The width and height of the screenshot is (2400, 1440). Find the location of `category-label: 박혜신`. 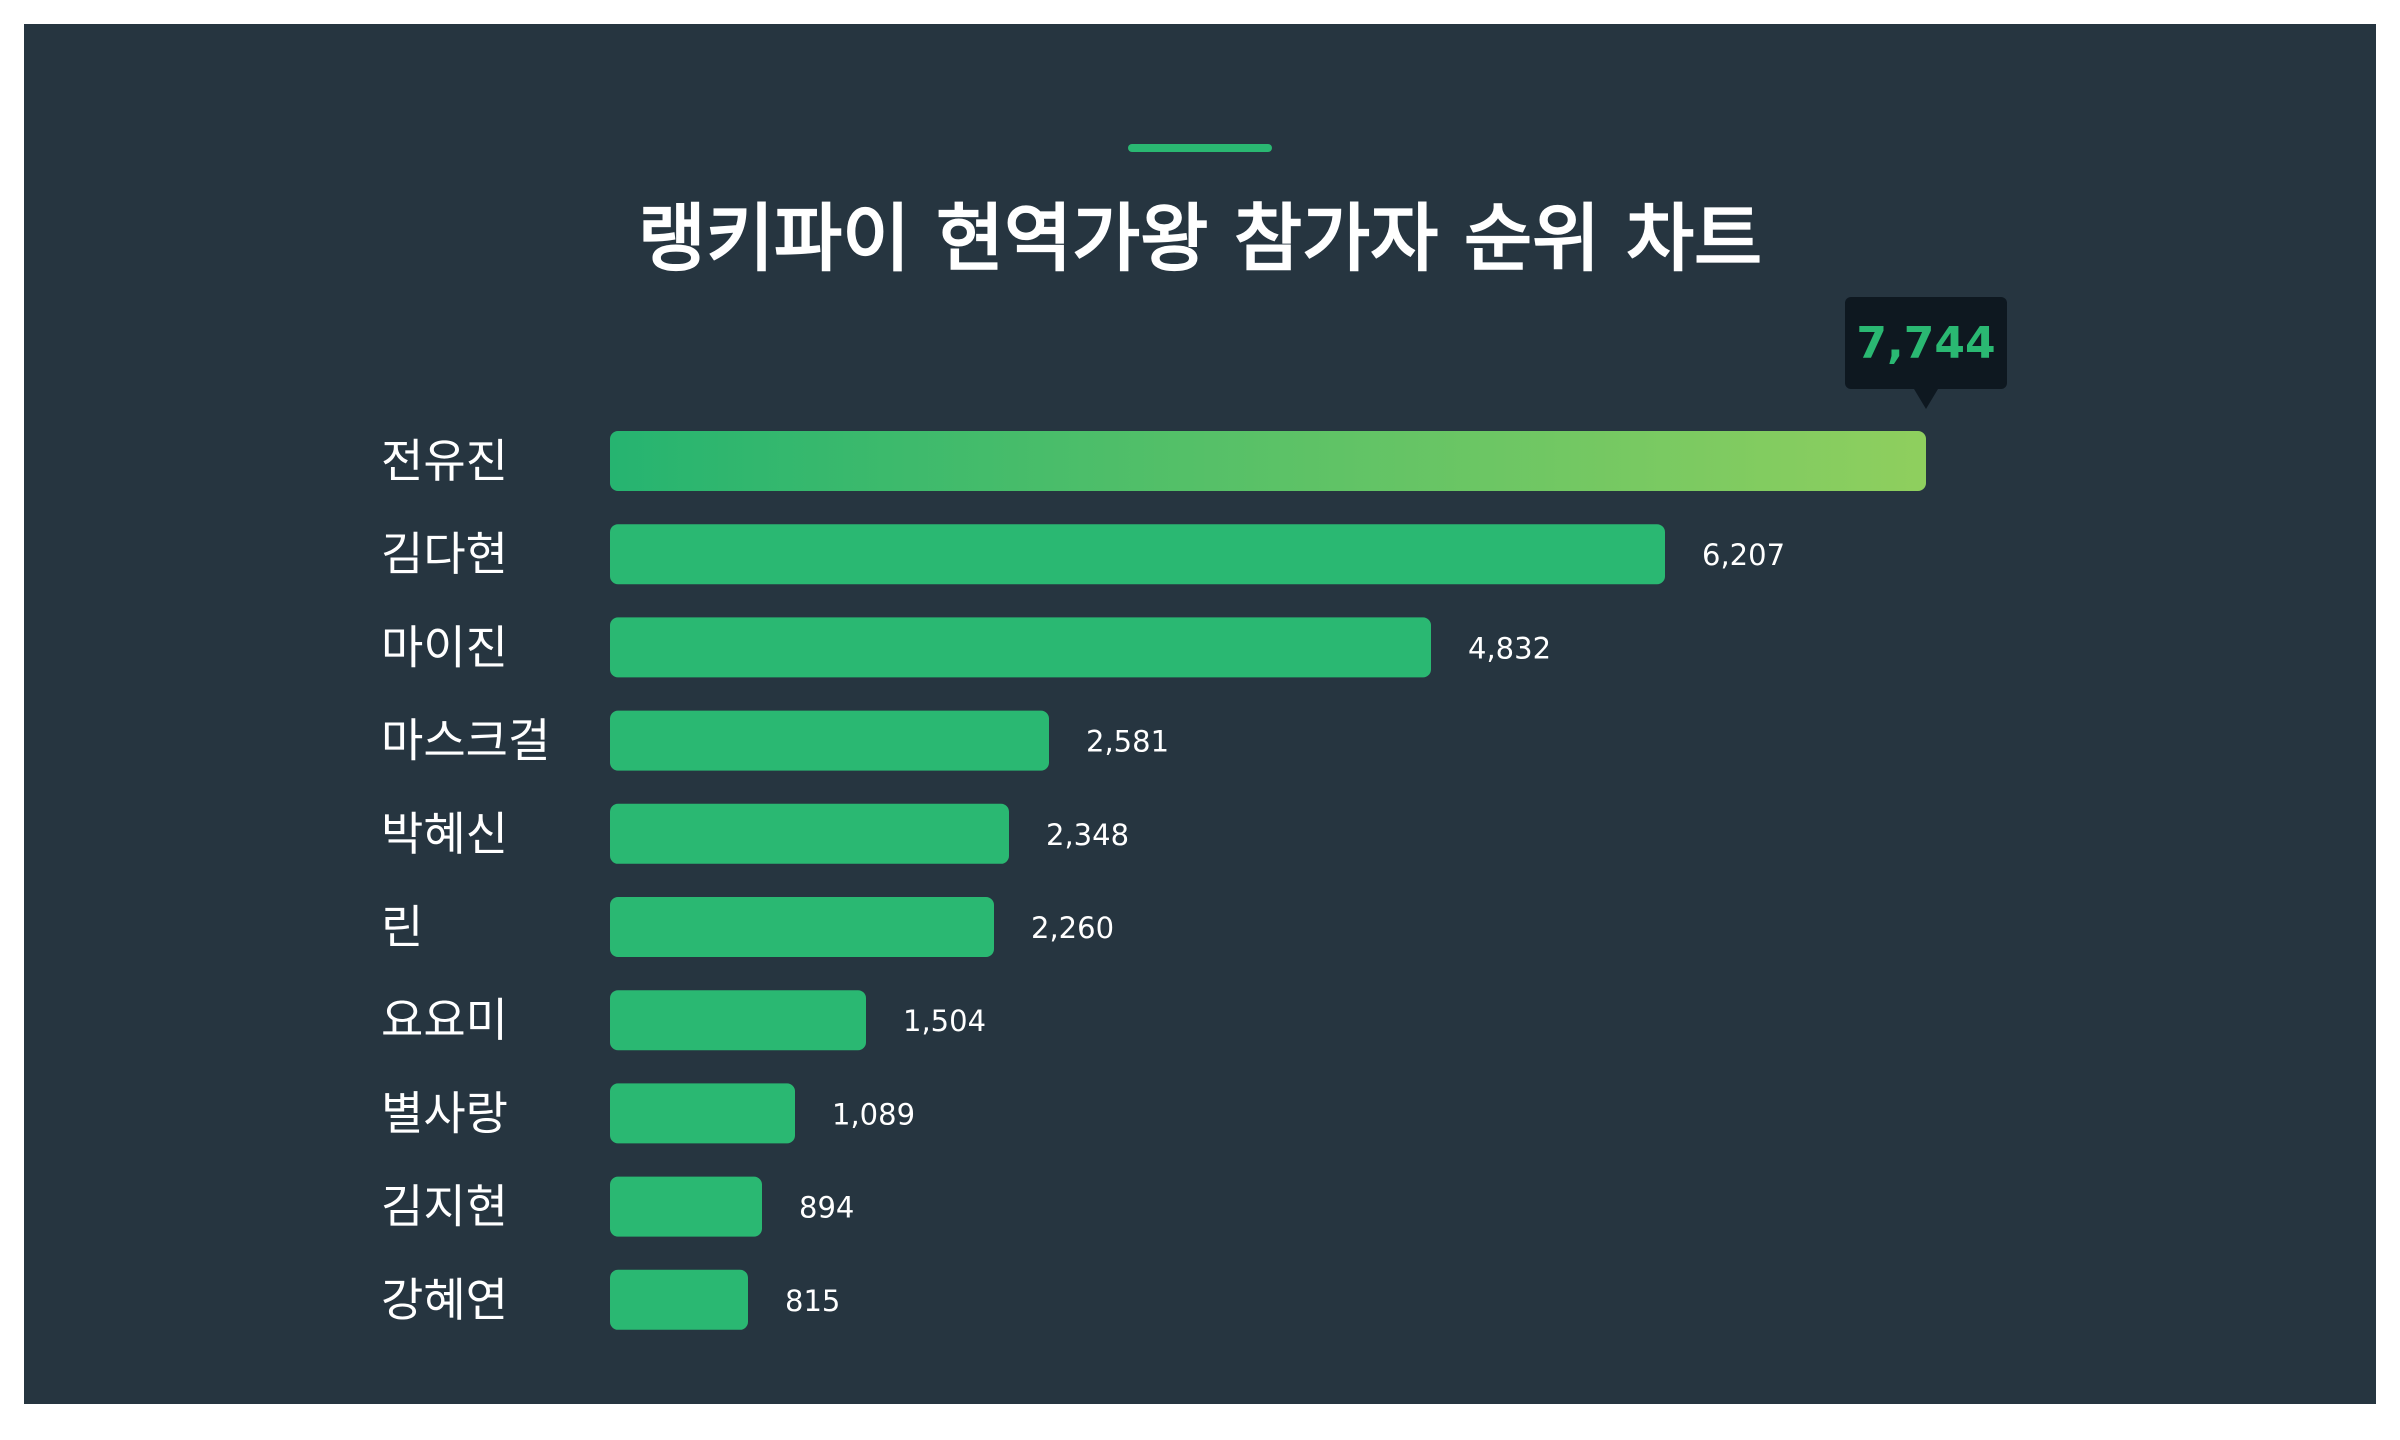

category-label: 박혜신 is located at coordinates (444, 834).